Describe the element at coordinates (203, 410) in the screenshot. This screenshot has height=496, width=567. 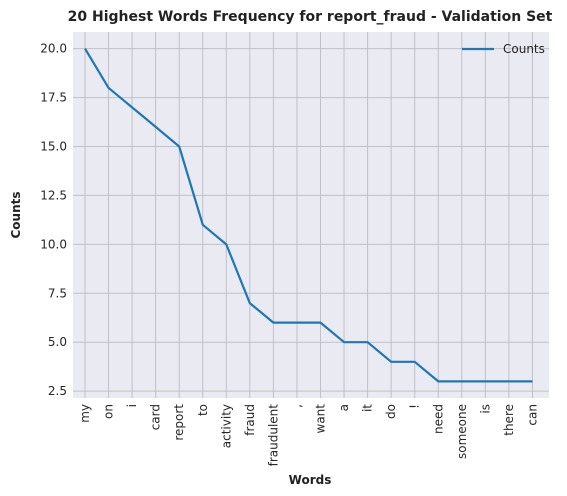
I see `x-tick-label: to` at that location.